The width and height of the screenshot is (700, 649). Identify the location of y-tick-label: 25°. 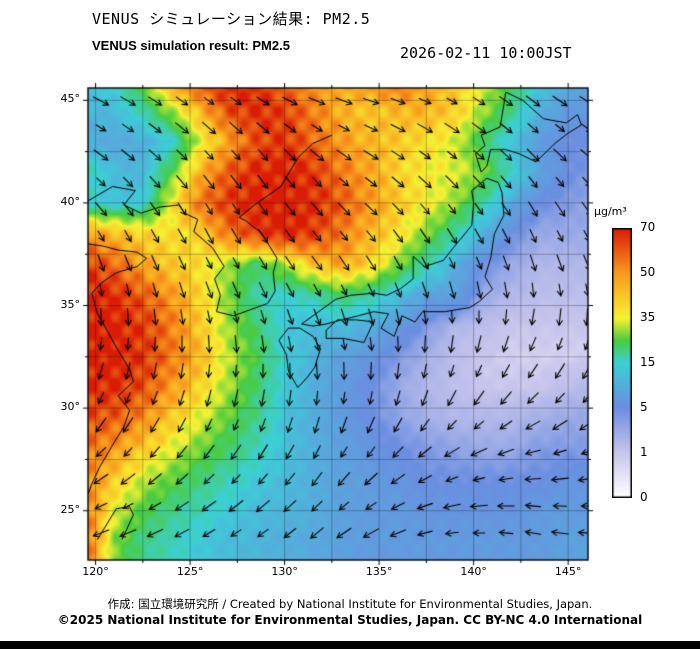
(70, 509).